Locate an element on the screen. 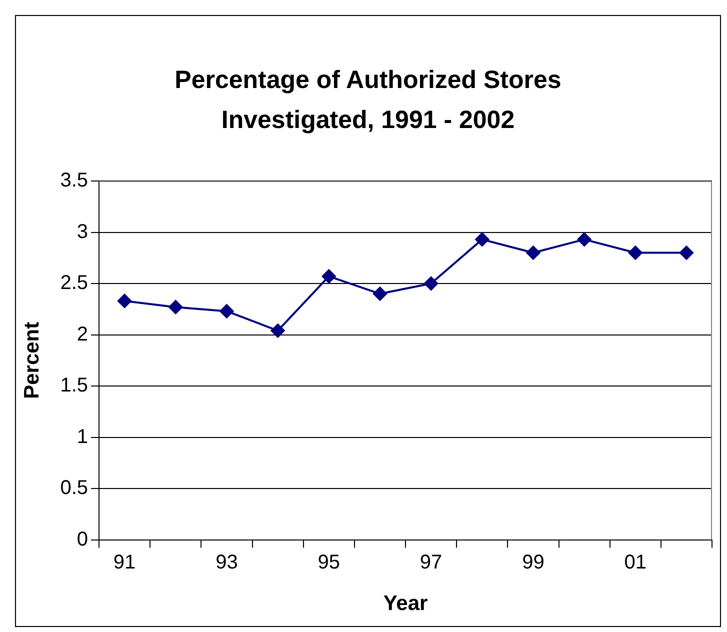 This screenshot has width=727, height=632. x-tick-label: 97 is located at coordinates (431, 562).